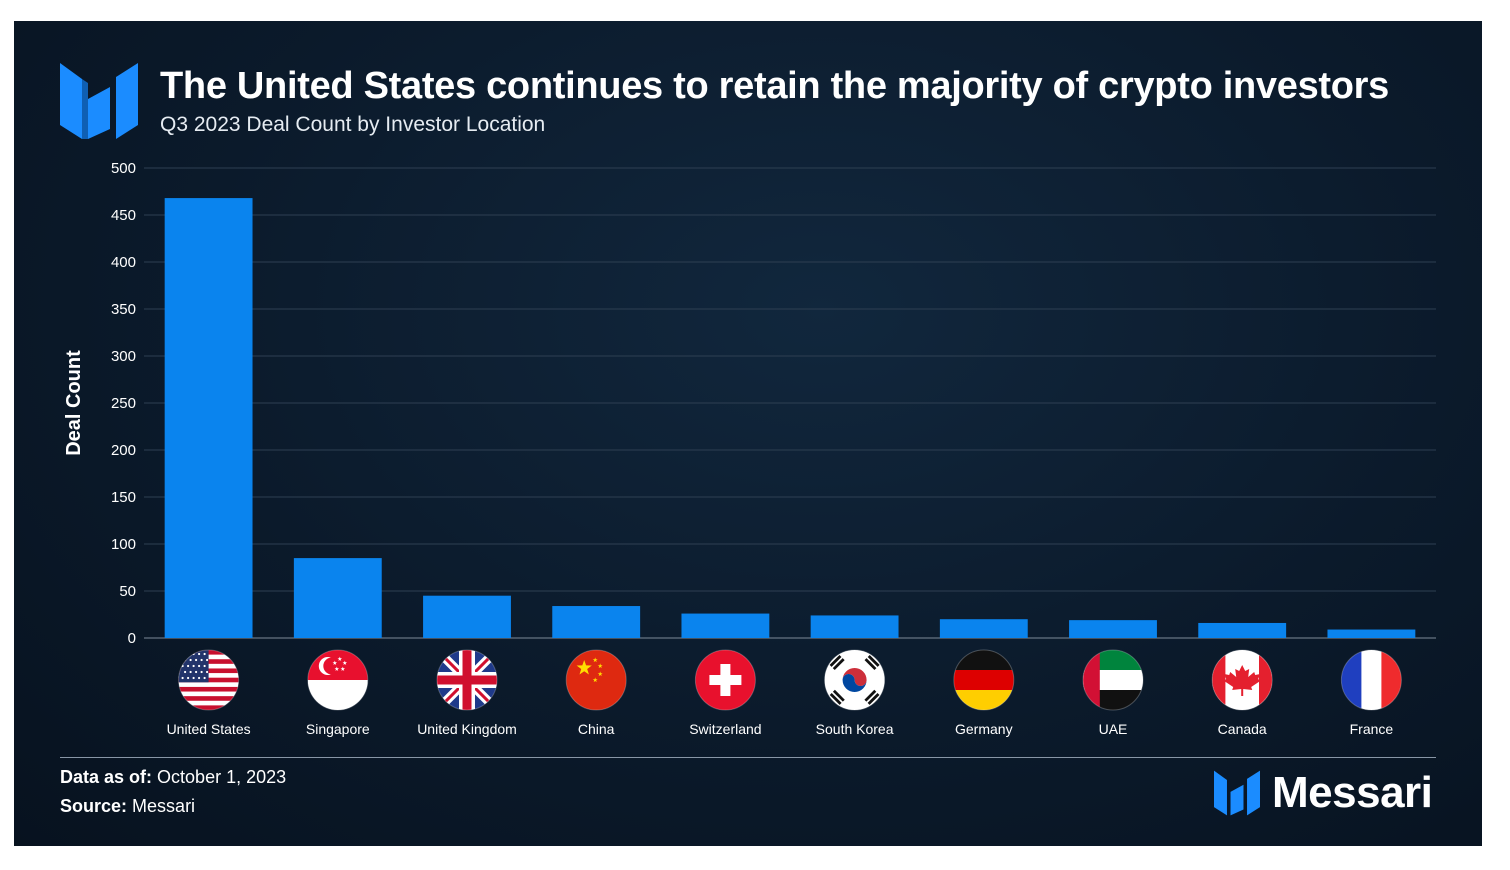 The image size is (1510, 870). Describe the element at coordinates (353, 124) in the screenshot. I see `chart-subtitle: Q3 2023 Deal Count by Investor Location` at that location.